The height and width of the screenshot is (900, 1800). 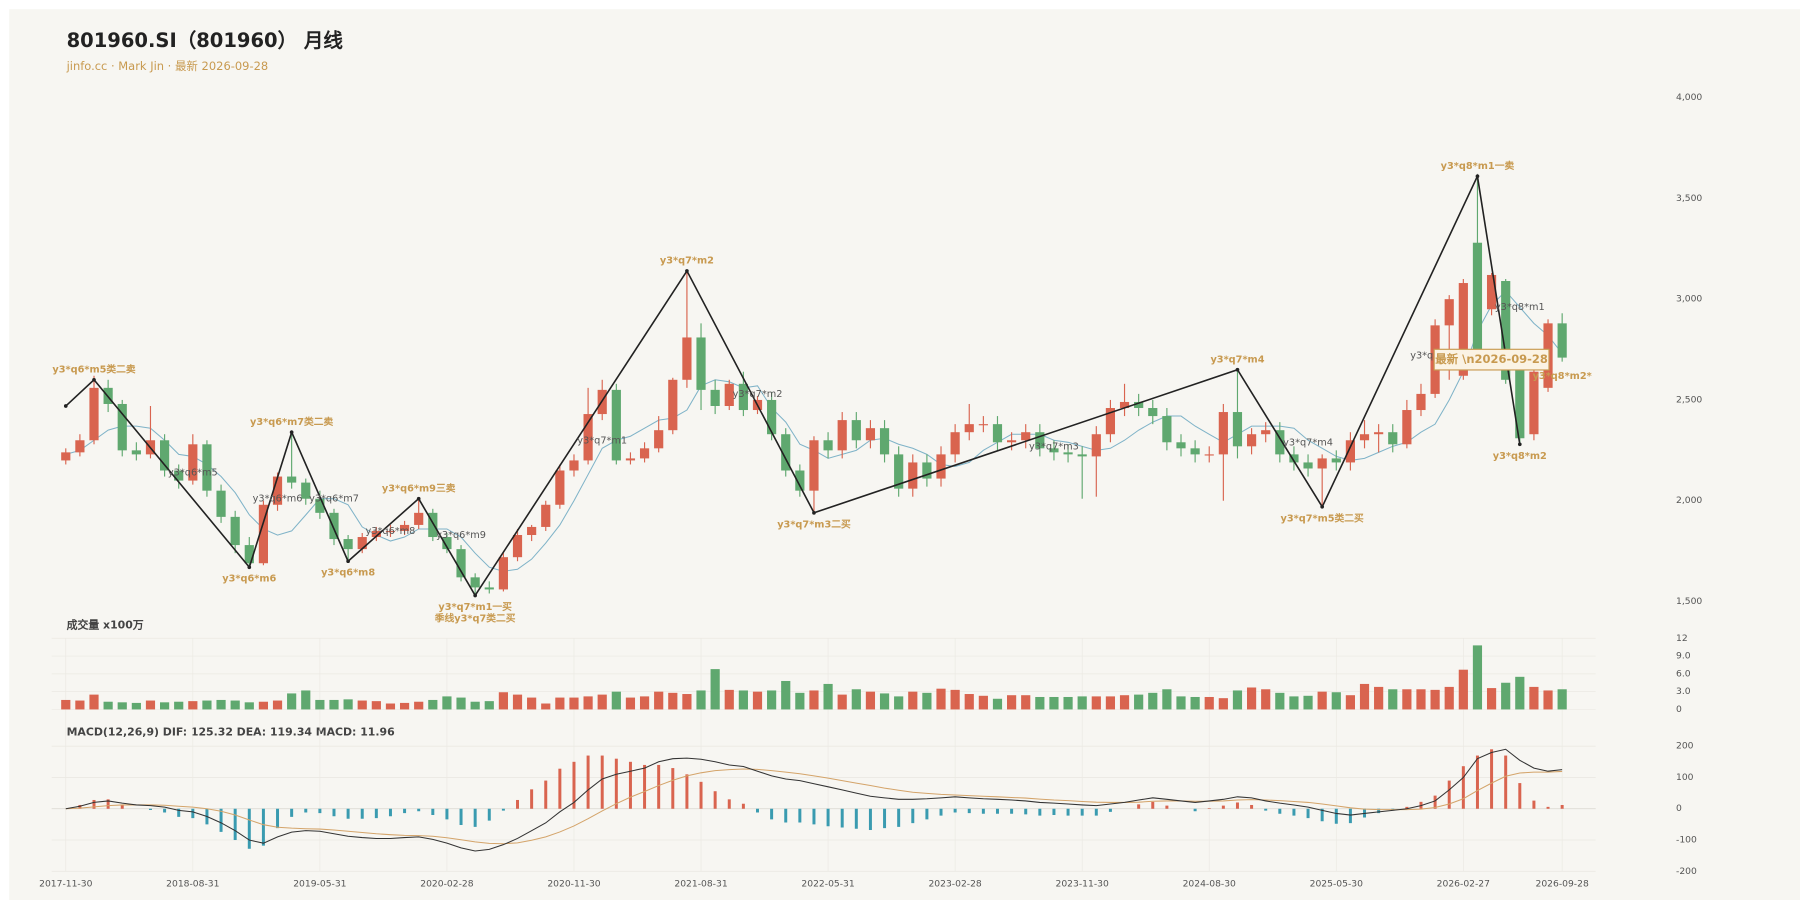 What do you see at coordinates (1689, 399) in the screenshot?
I see `y-tick-label: 2,500` at bounding box center [1689, 399].